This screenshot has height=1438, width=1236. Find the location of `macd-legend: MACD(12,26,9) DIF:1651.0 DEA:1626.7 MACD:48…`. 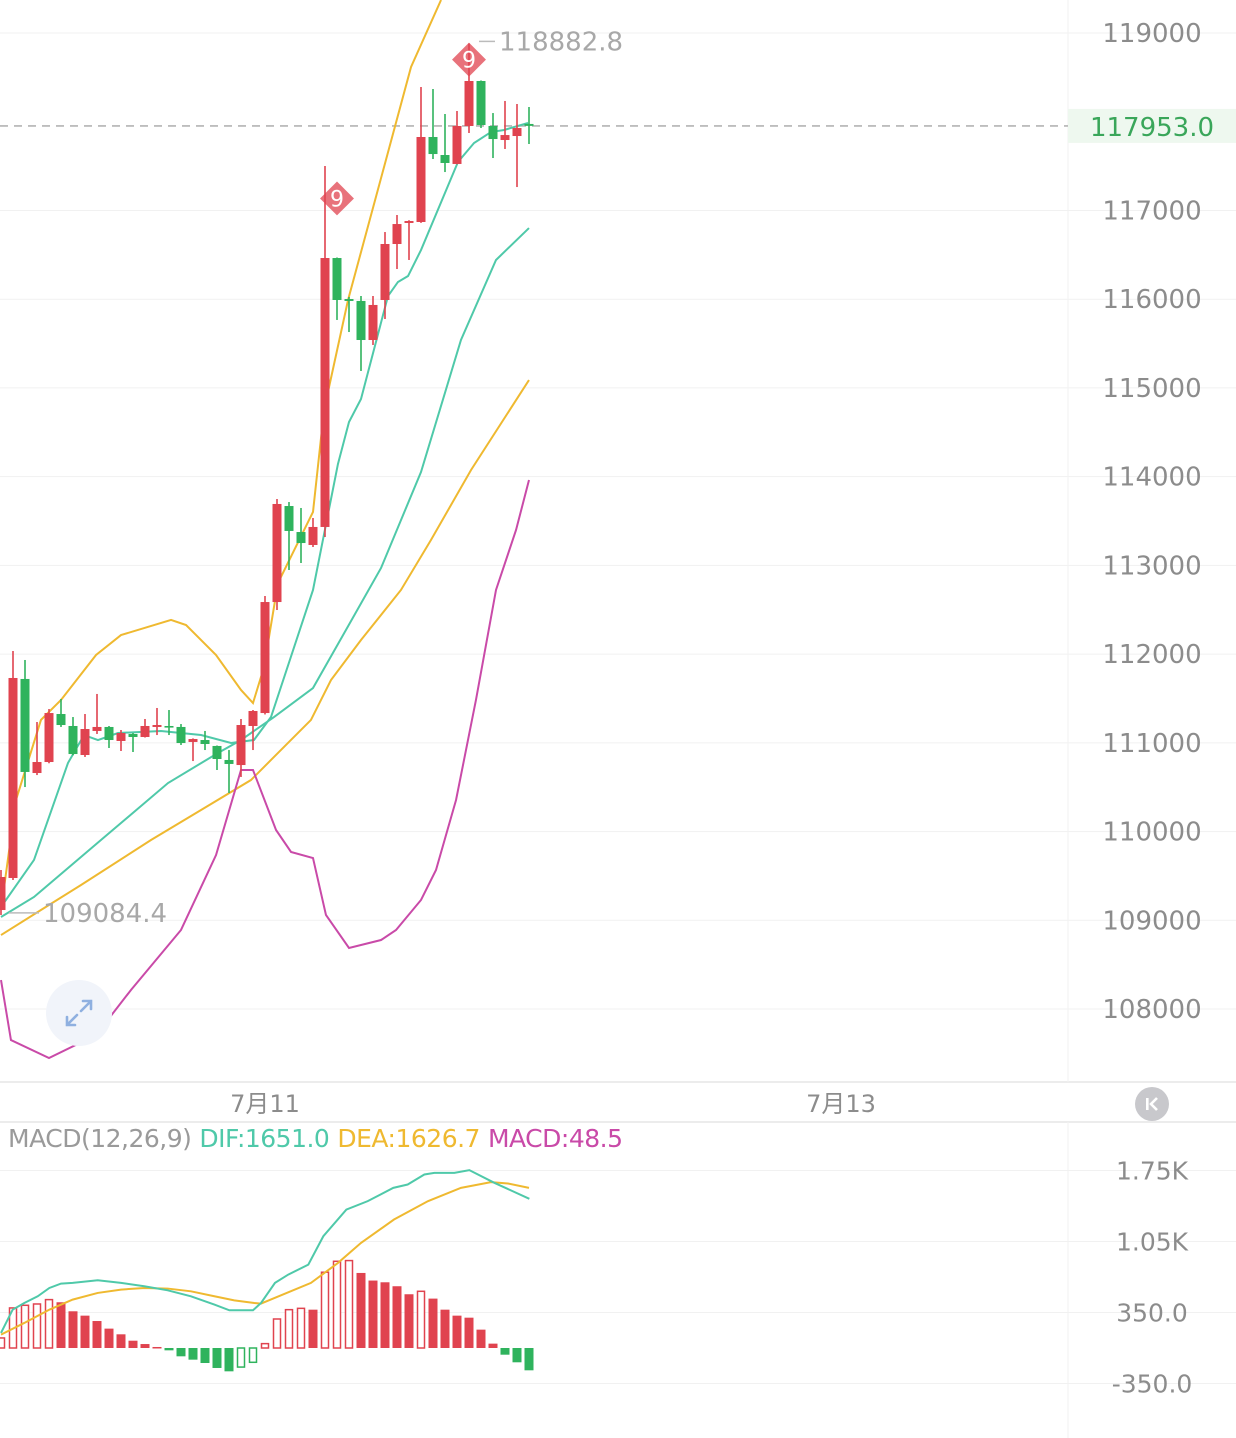

macd-legend: MACD(12,26,9) DIF:1651.0 DEA:1626.7 MACD:48… is located at coordinates (319, 1138).